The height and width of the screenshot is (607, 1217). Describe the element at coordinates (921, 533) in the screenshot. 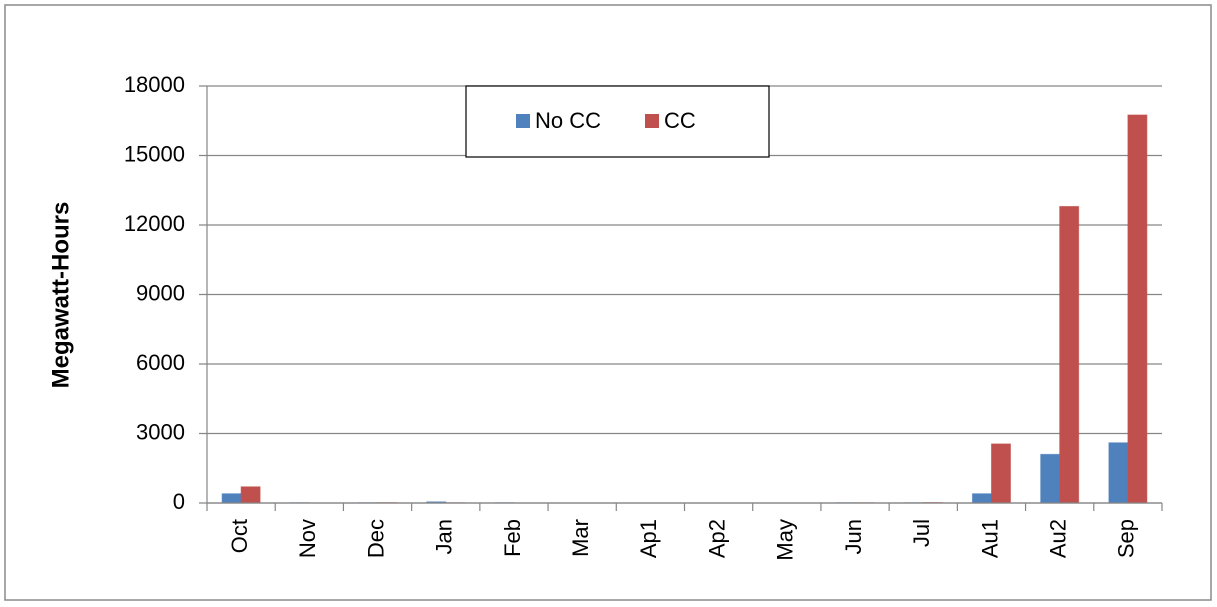

I see `x-tick-label: Jul` at that location.